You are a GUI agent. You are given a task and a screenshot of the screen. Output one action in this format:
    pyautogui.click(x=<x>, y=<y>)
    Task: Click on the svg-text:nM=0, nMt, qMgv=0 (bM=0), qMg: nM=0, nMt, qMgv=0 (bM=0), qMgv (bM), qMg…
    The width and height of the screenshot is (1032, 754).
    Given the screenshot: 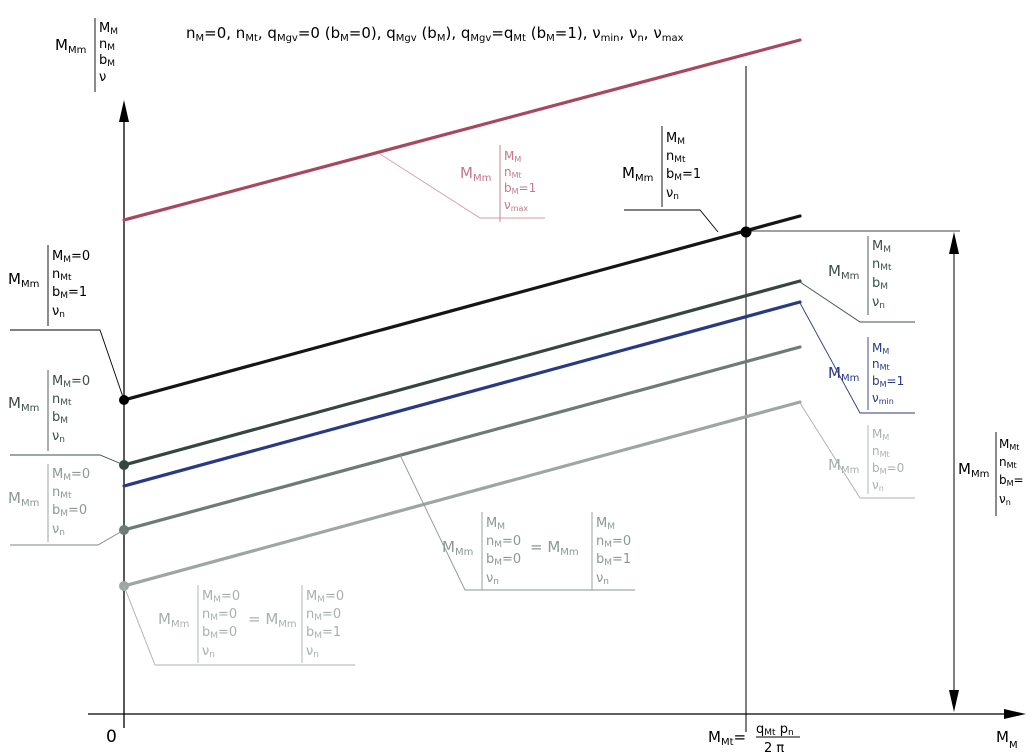 What is the action you would take?
    pyautogui.click(x=435, y=34)
    